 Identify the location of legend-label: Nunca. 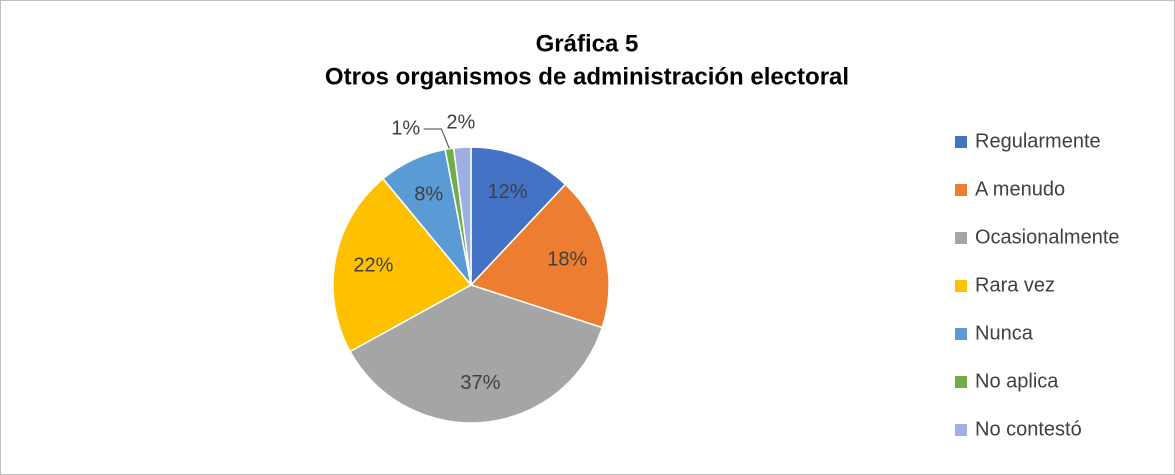
(1004, 333).